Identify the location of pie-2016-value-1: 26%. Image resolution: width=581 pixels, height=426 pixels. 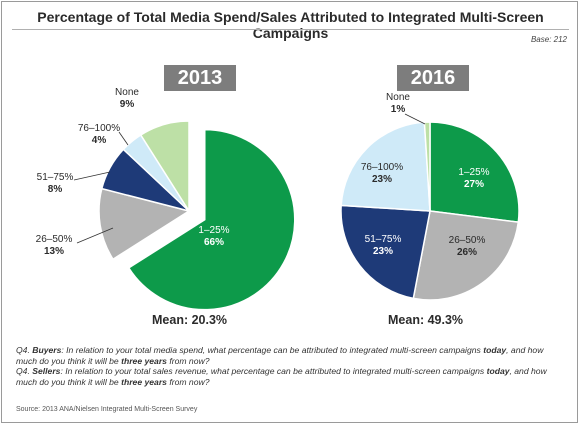
(467, 252).